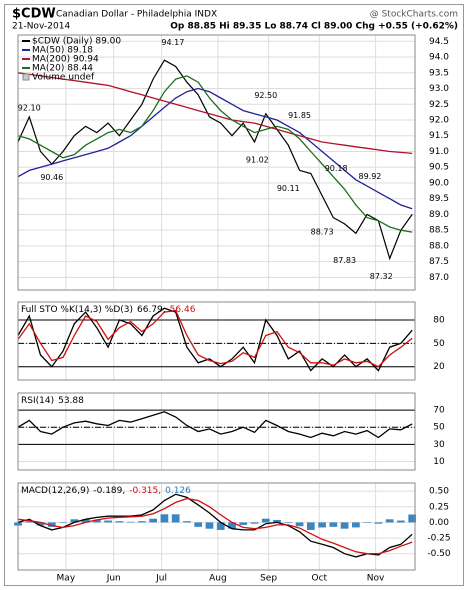 The width and height of the screenshot is (468, 590). What do you see at coordinates (439, 58) in the screenshot?
I see `y-tick-label: 94.0` at bounding box center [439, 58].